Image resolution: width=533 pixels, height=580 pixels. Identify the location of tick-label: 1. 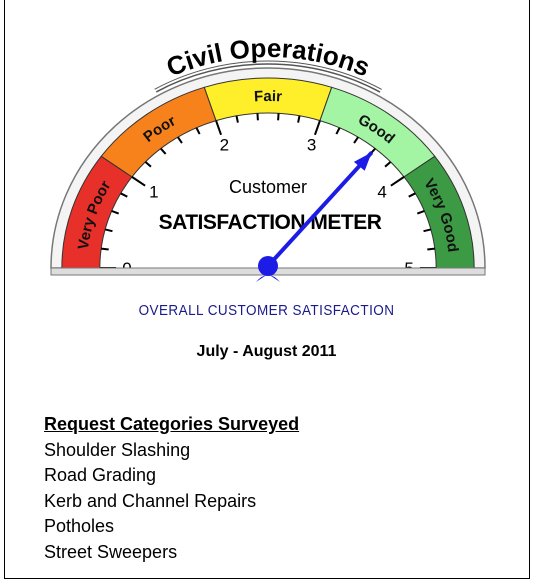
(153, 192).